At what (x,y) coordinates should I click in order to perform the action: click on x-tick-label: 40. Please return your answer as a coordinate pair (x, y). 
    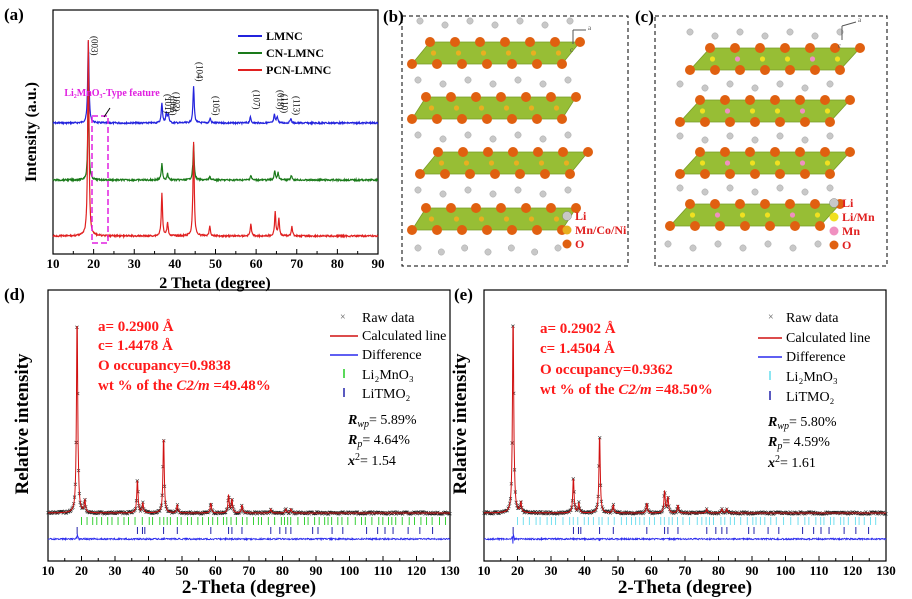
    Looking at the image, I should click on (174, 263).